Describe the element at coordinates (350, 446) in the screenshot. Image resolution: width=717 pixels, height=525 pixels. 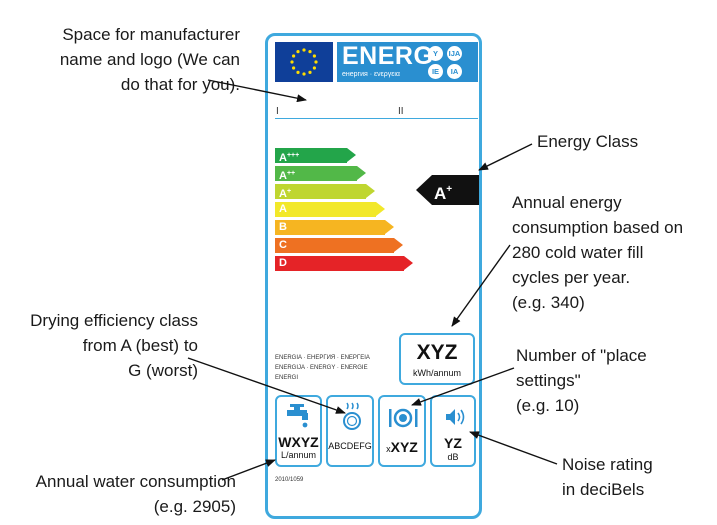
I see `drying-value: ABCDEFG` at that location.